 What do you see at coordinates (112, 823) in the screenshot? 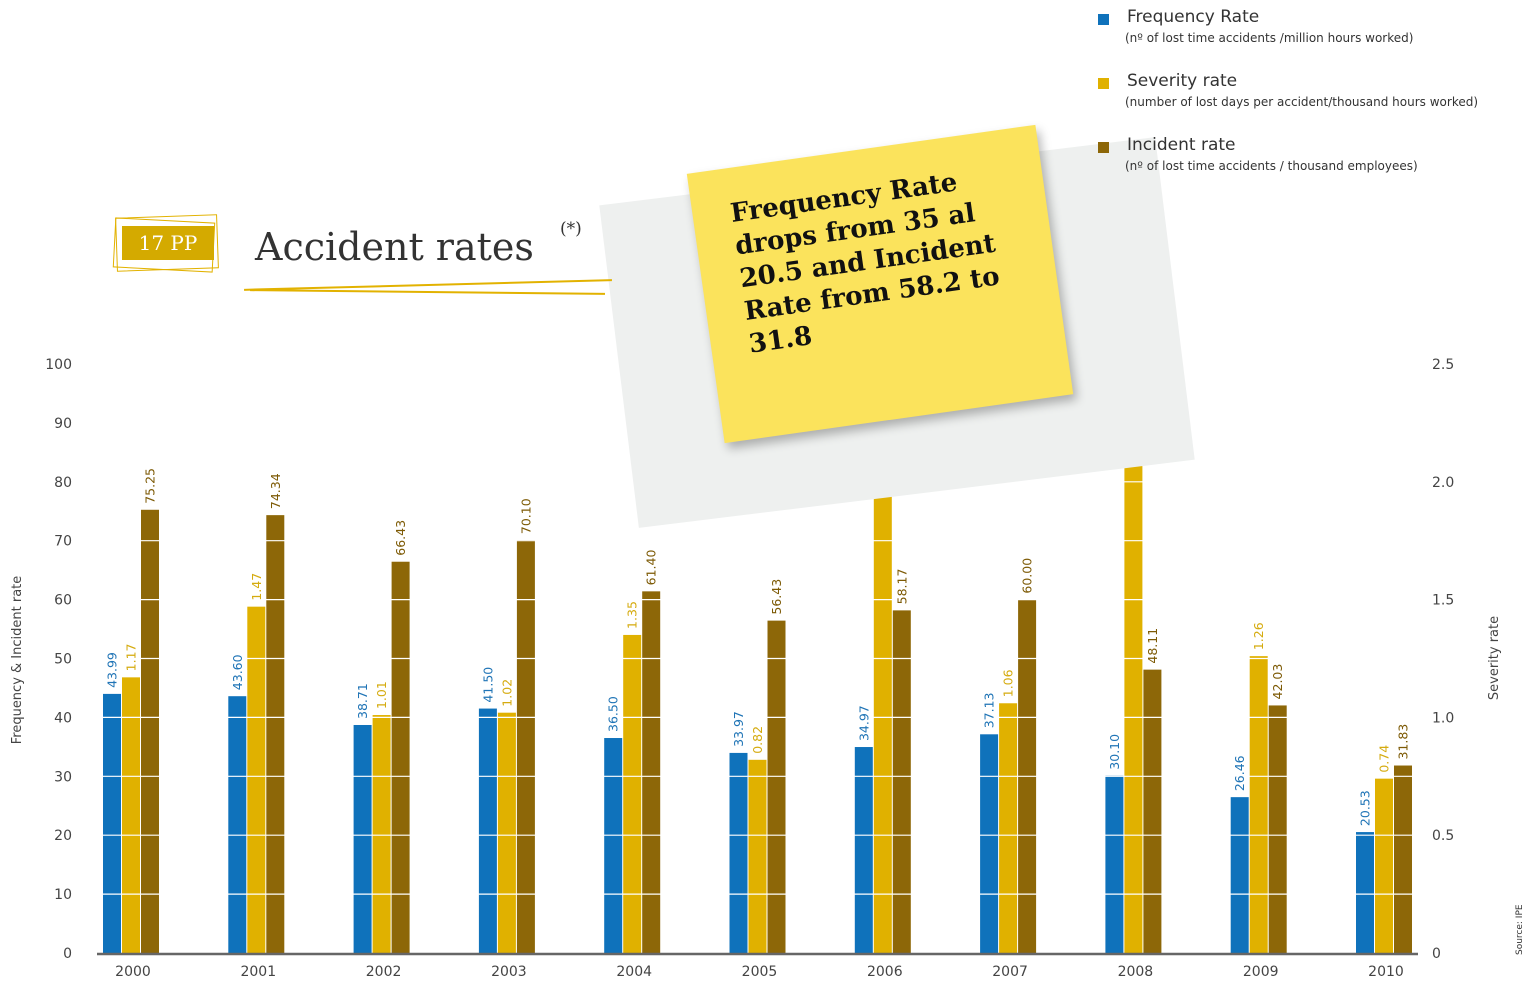
I see `bar-frequency-rate-2000` at bounding box center [112, 823].